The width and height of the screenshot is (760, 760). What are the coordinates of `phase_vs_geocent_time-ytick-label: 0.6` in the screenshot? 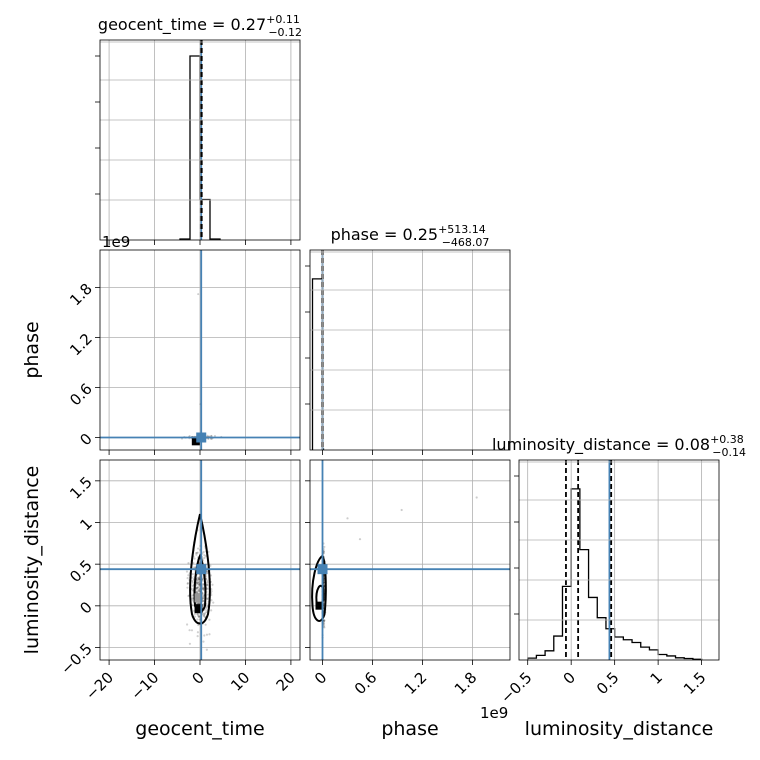 It's located at (81, 395).